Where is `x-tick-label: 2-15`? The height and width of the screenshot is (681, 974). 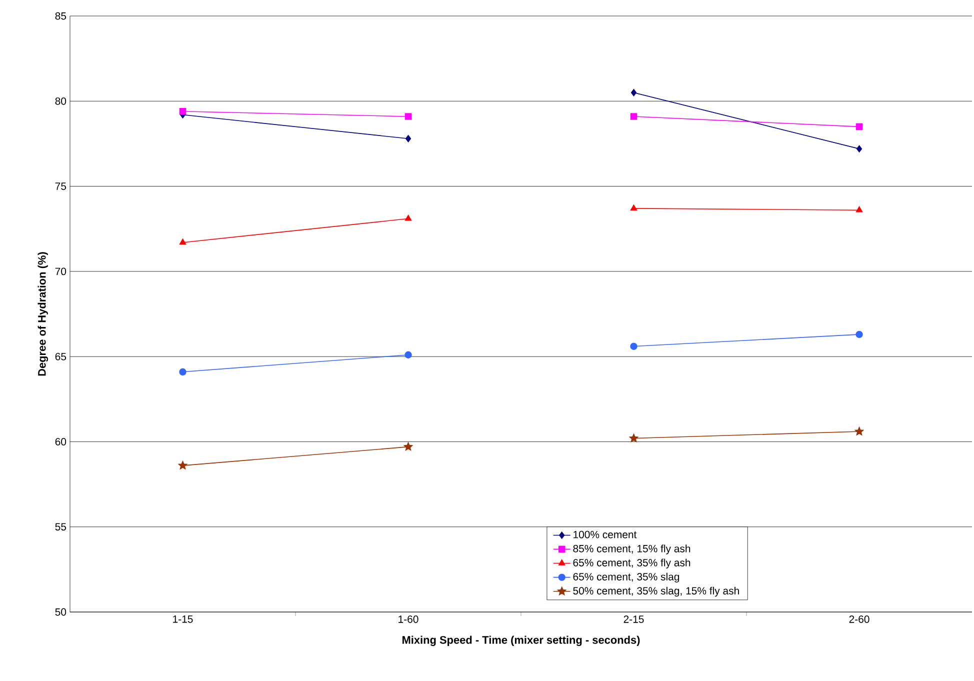 x-tick-label: 2-15 is located at coordinates (634, 619).